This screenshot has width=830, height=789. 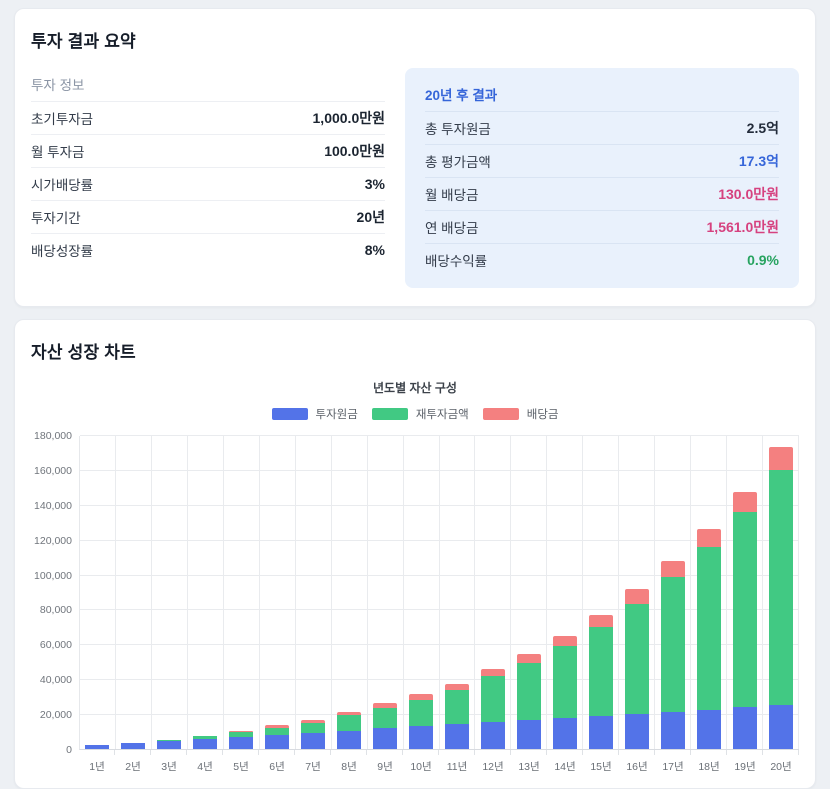 What do you see at coordinates (763, 260) in the screenshot?
I see `row-value: 0.9%` at bounding box center [763, 260].